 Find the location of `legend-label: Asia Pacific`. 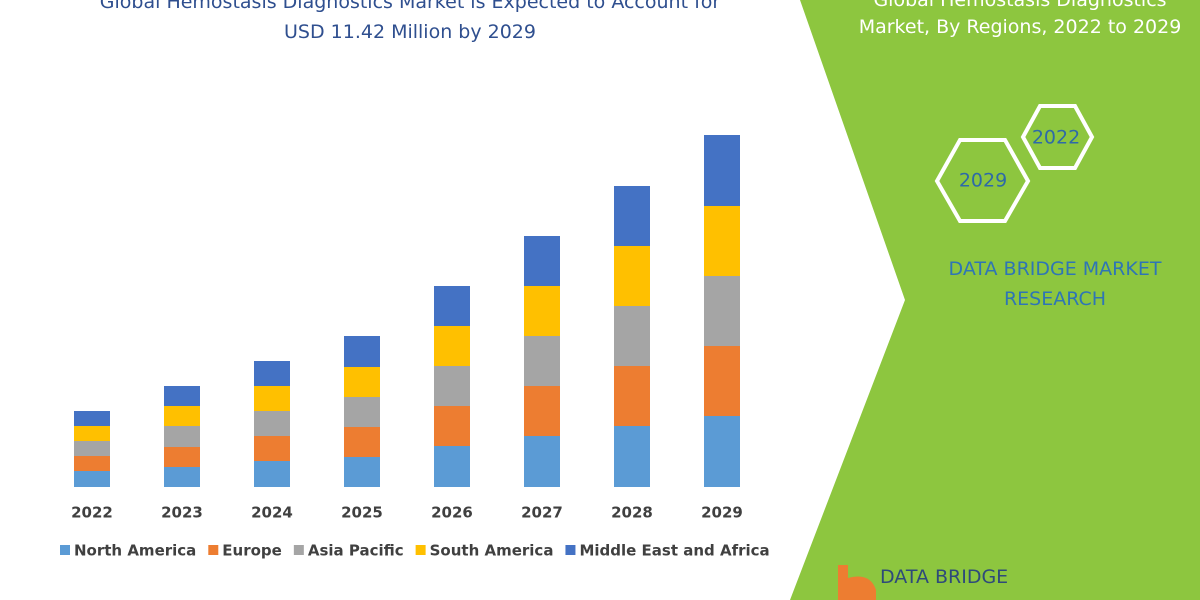

legend-label: Asia Pacific is located at coordinates (356, 551).